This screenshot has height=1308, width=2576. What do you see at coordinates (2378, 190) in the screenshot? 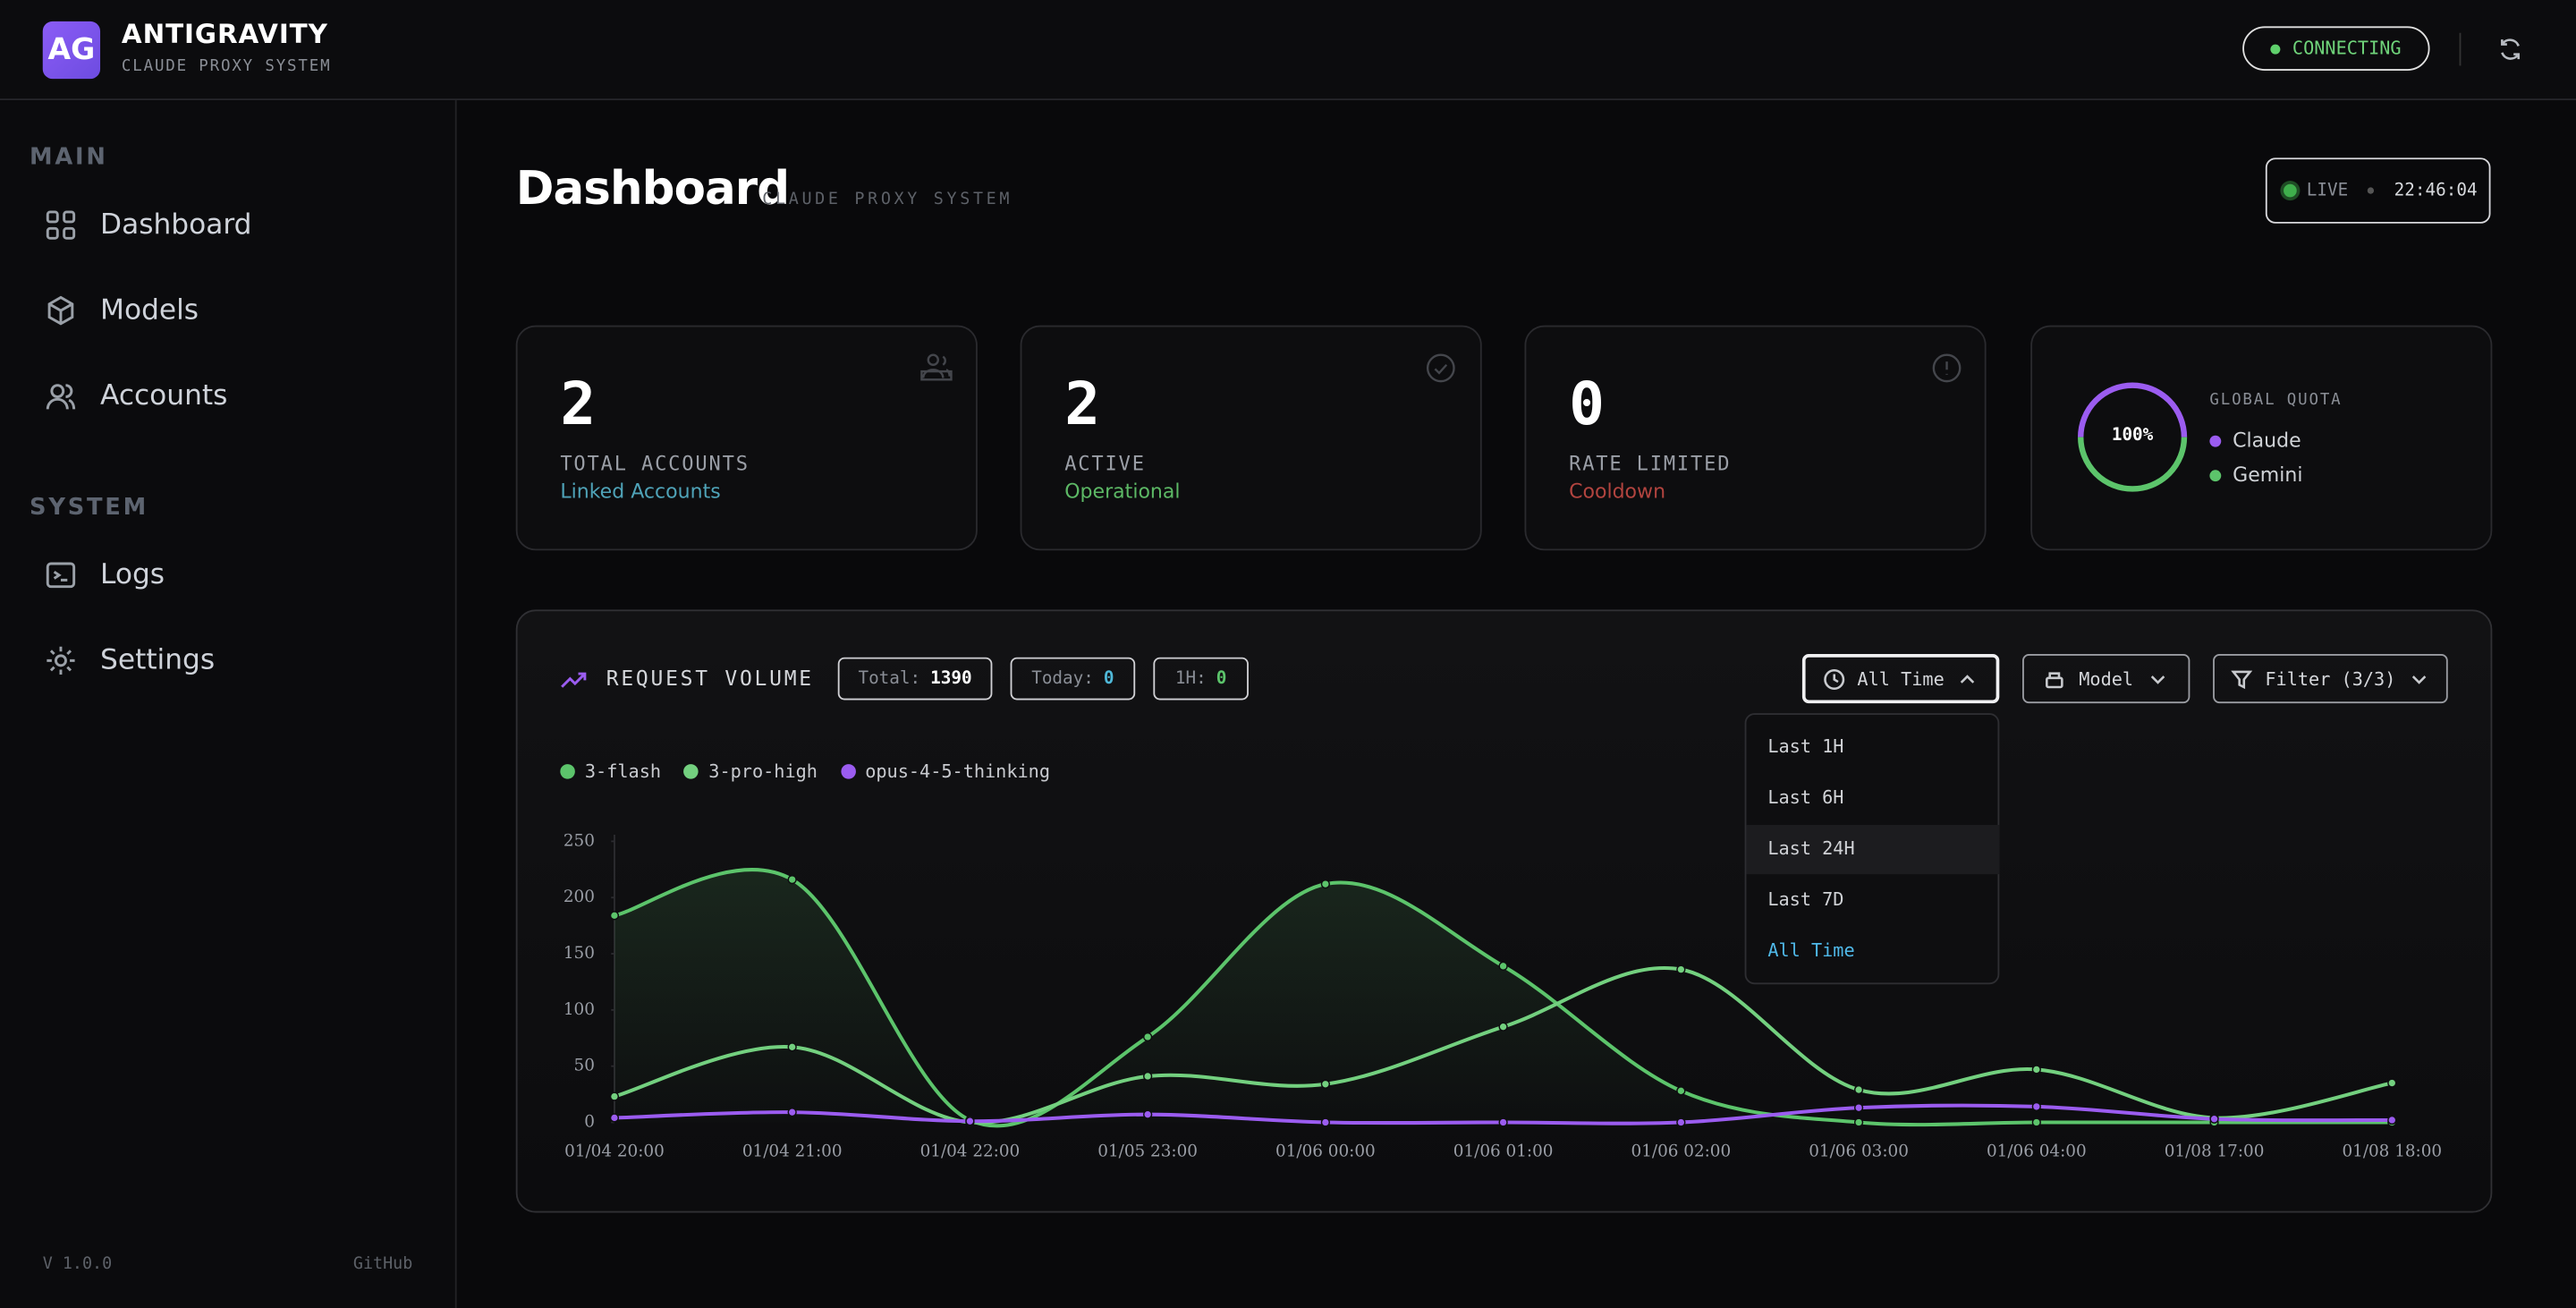
I see `live-box: LIVE 22:46:04` at bounding box center [2378, 190].